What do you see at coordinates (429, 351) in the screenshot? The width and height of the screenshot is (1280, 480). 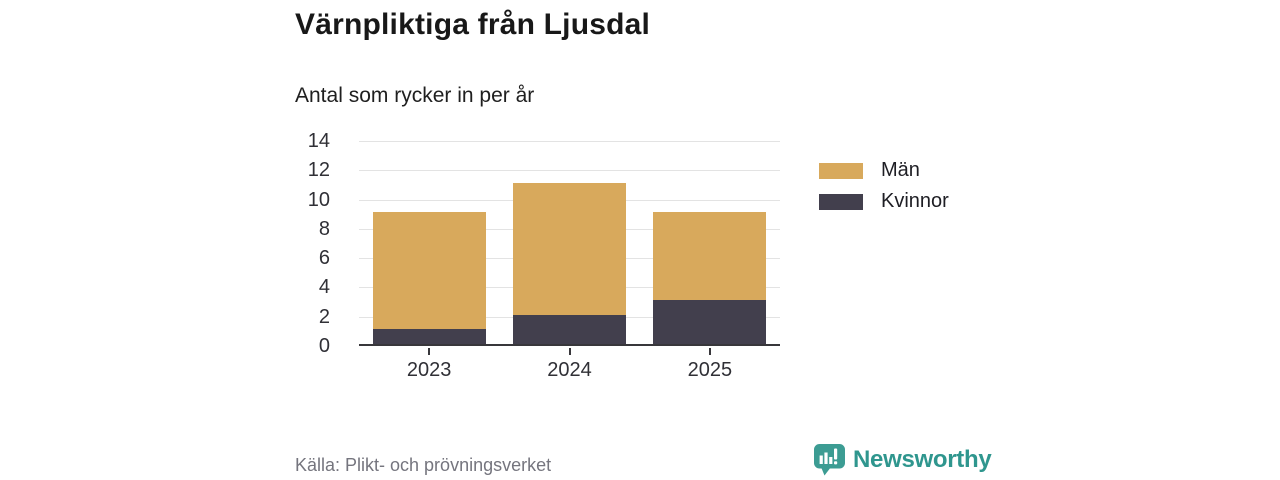 I see `x-tick-mark-2023` at bounding box center [429, 351].